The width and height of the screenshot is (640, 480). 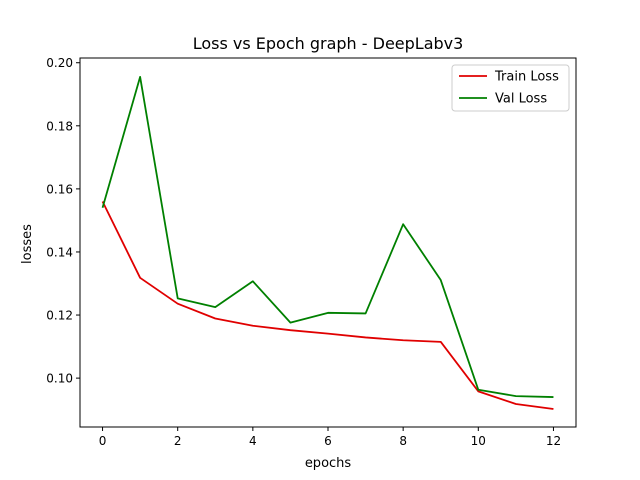 What do you see at coordinates (59, 316) in the screenshot?
I see `y-tick-label: 0.12` at bounding box center [59, 316].